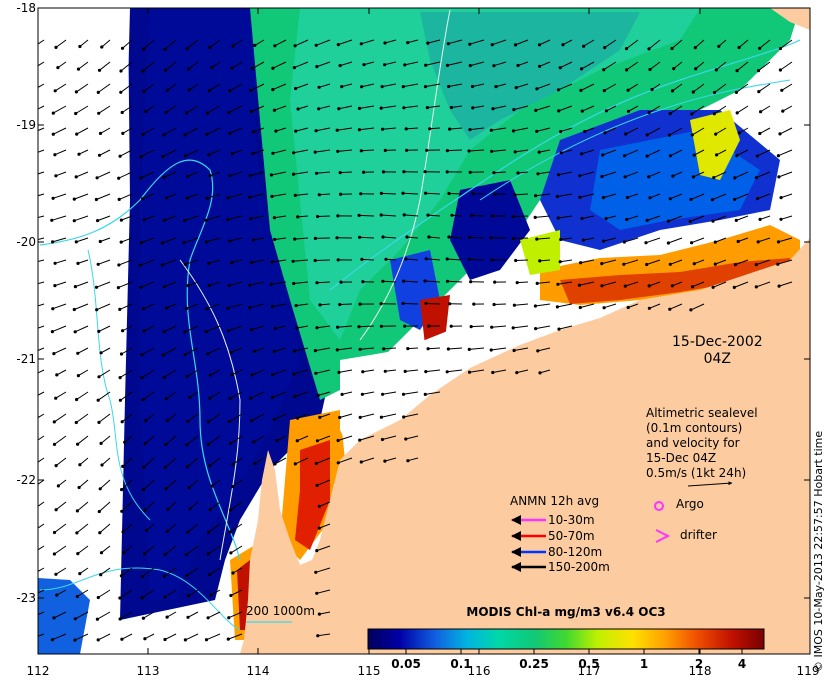 This screenshot has height=680, width=840. What do you see at coordinates (140, 360) in the screenshot?
I see `contour-200m` at bounding box center [140, 360].